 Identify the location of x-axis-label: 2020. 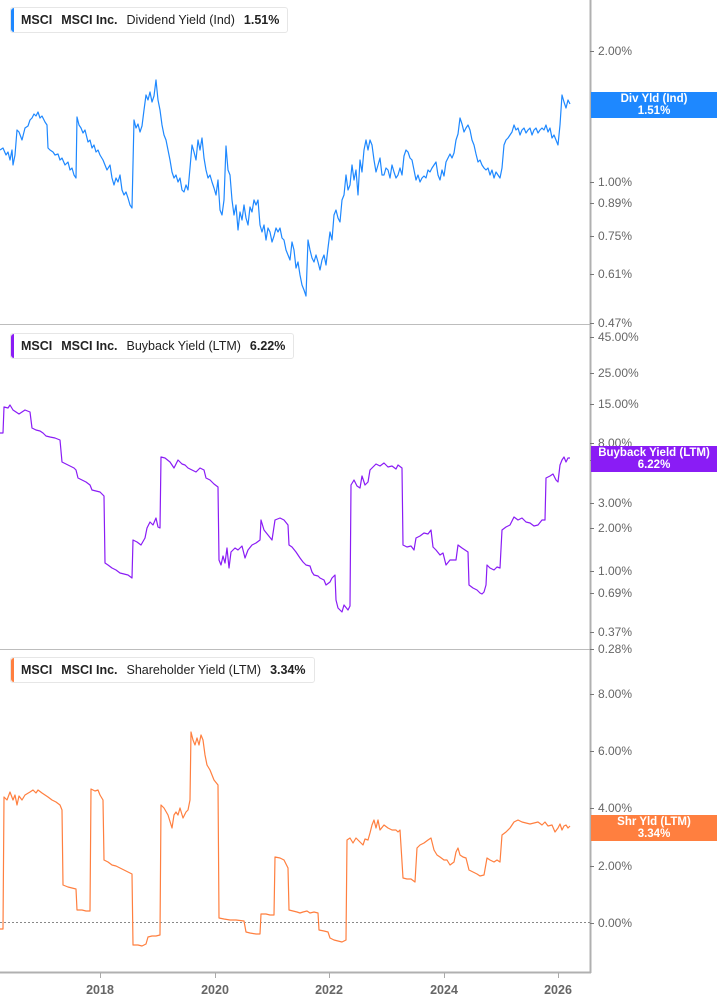
(215, 990).